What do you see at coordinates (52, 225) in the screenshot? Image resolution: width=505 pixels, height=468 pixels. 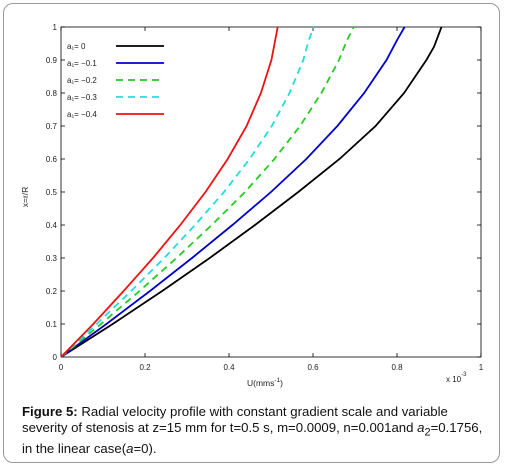 I see `y-tick-label: 0.4` at bounding box center [52, 225].